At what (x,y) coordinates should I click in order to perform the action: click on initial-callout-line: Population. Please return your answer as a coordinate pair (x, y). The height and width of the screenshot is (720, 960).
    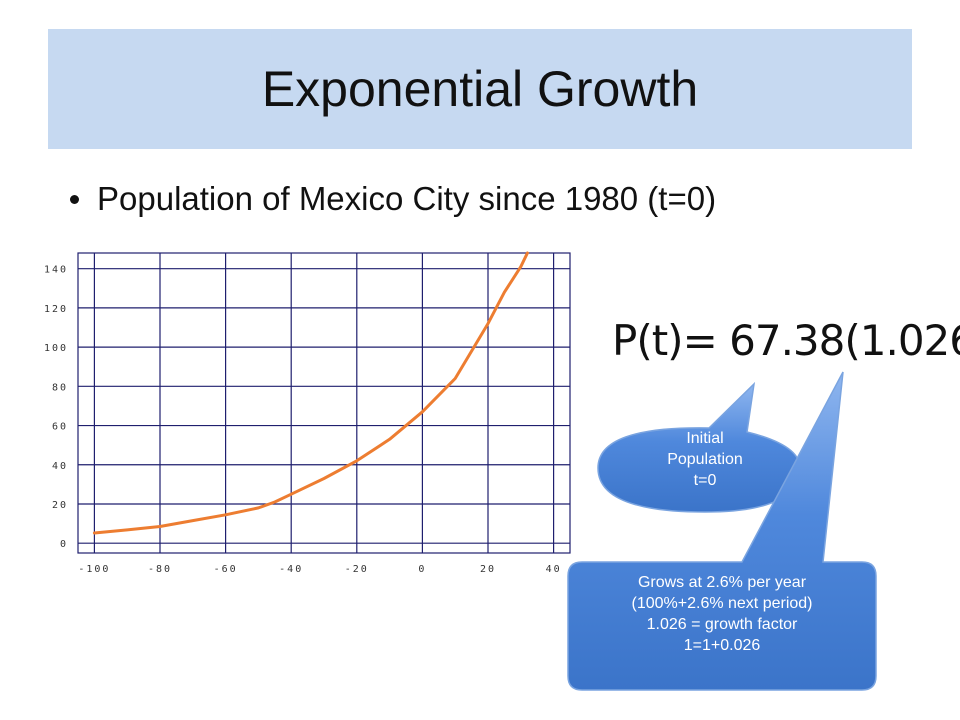
    Looking at the image, I should click on (705, 459).